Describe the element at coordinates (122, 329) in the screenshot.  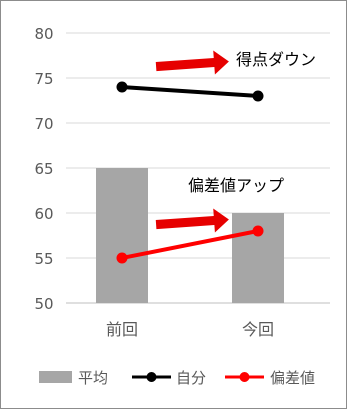
I see `x-category-label-1: 前回` at that location.